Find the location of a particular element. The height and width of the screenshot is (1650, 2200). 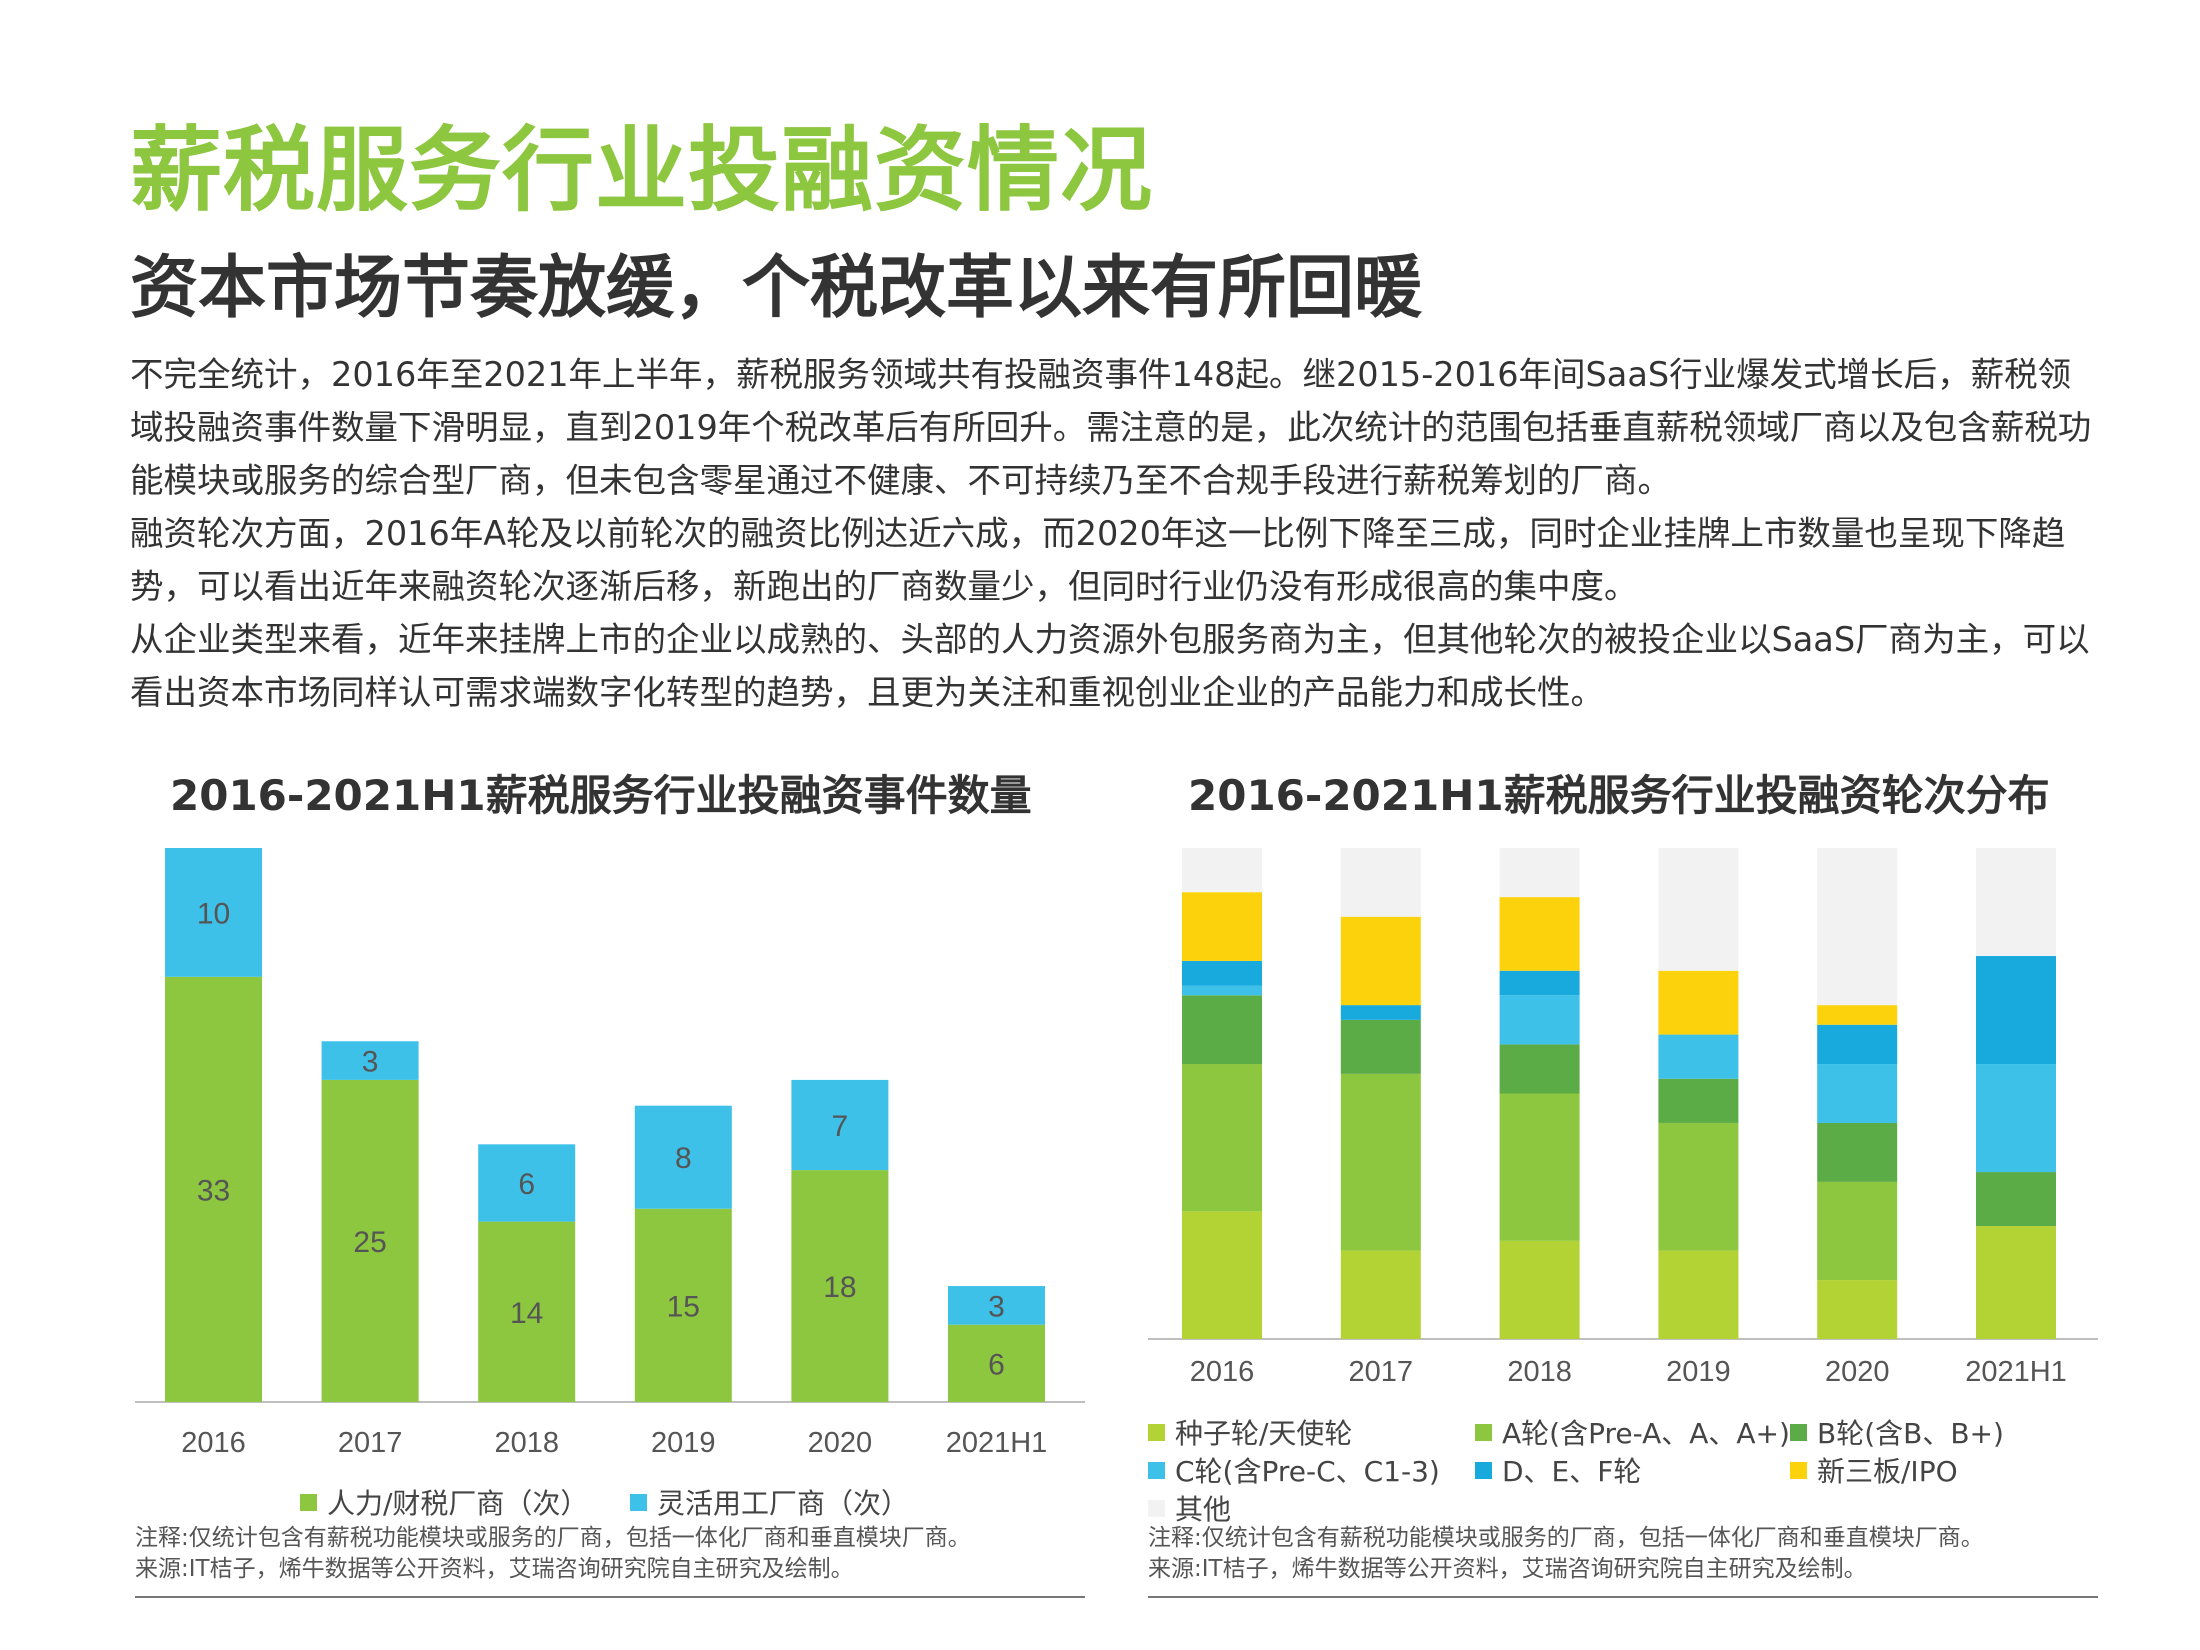

chart2-x-tick-label: 2018 is located at coordinates (1539, 1372).